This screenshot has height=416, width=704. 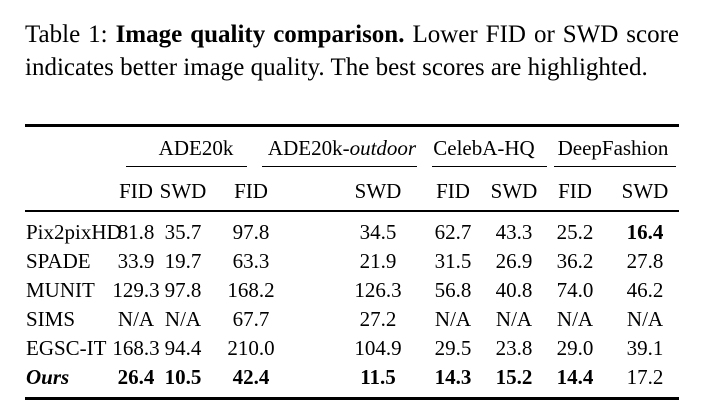 What do you see at coordinates (645, 348) in the screenshot?
I see `score-cell: 39.1` at bounding box center [645, 348].